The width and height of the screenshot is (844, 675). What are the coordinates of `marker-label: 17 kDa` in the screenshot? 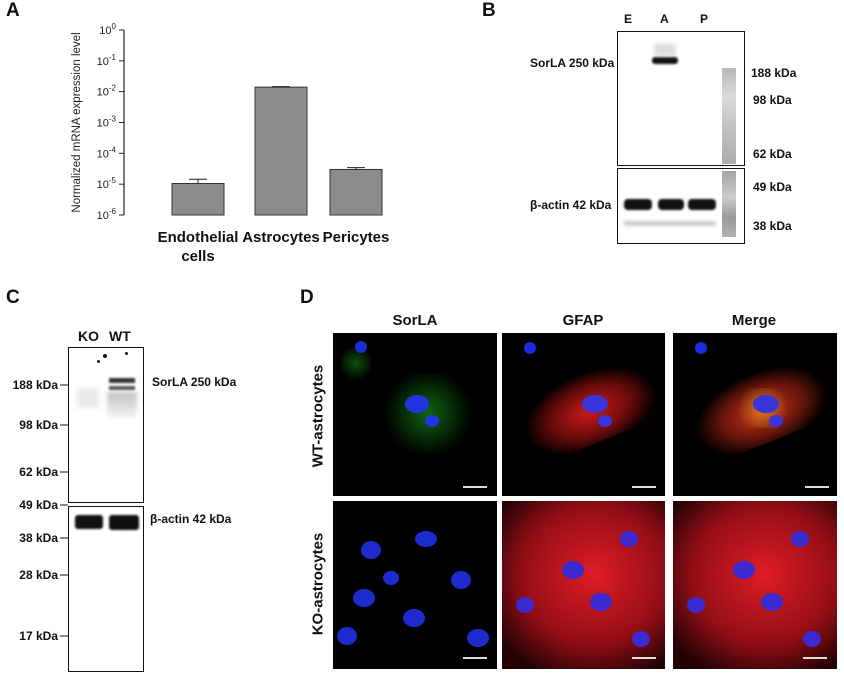 It's located at (38, 636).